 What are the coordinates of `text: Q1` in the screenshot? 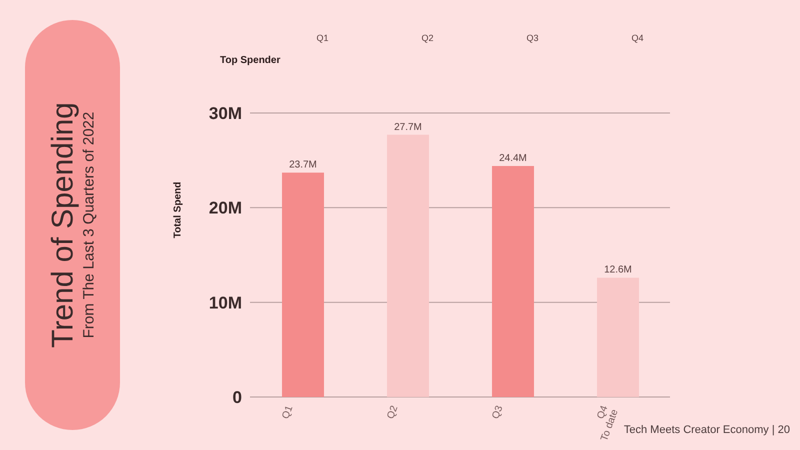 It's located at (322, 38).